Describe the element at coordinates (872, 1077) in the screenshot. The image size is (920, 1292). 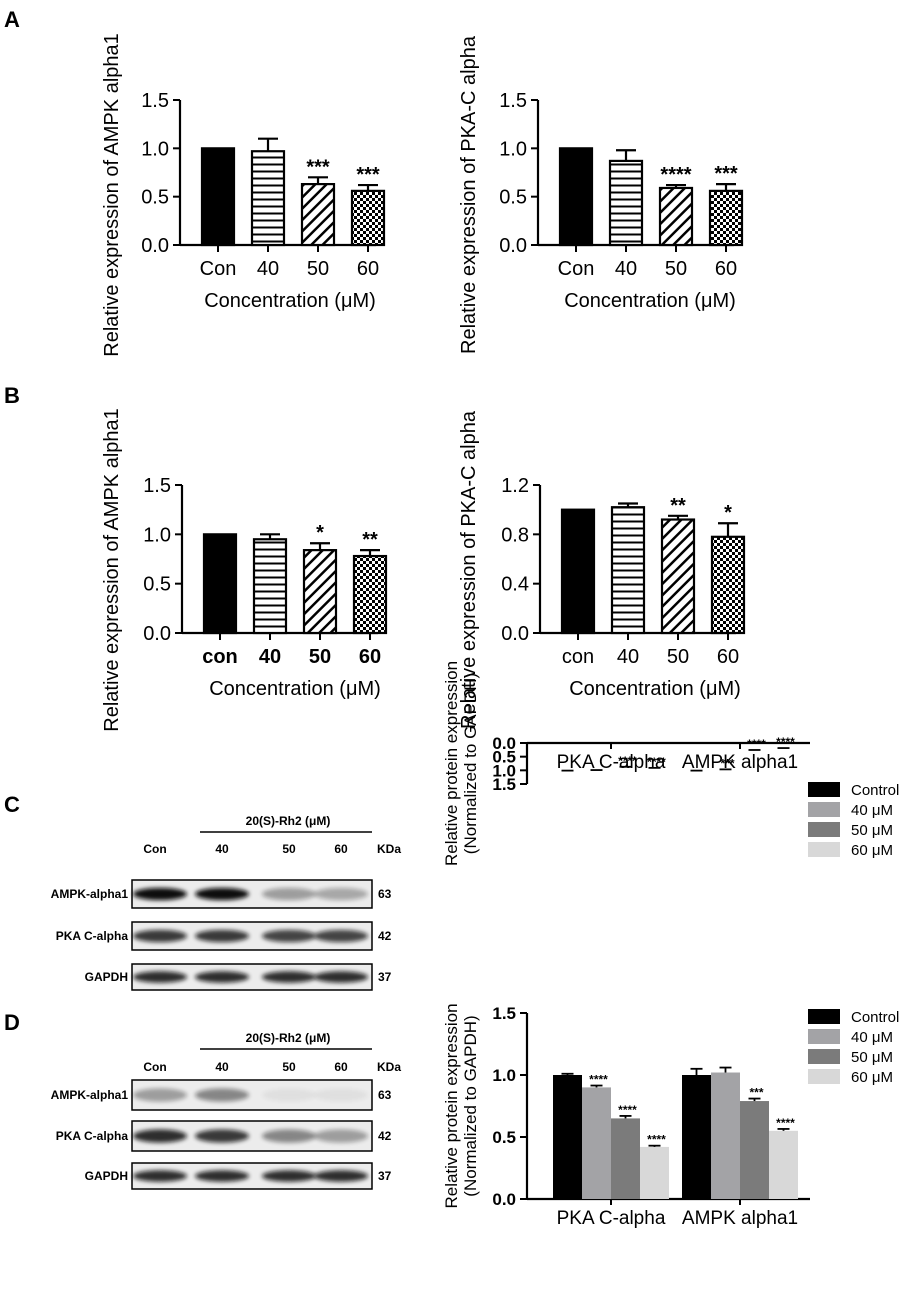
I see `legend-label: 60 μM` at that location.